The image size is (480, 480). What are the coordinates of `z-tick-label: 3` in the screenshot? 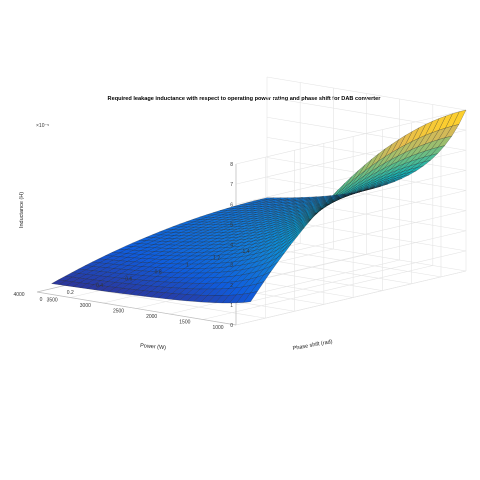 It's located at (231, 266).